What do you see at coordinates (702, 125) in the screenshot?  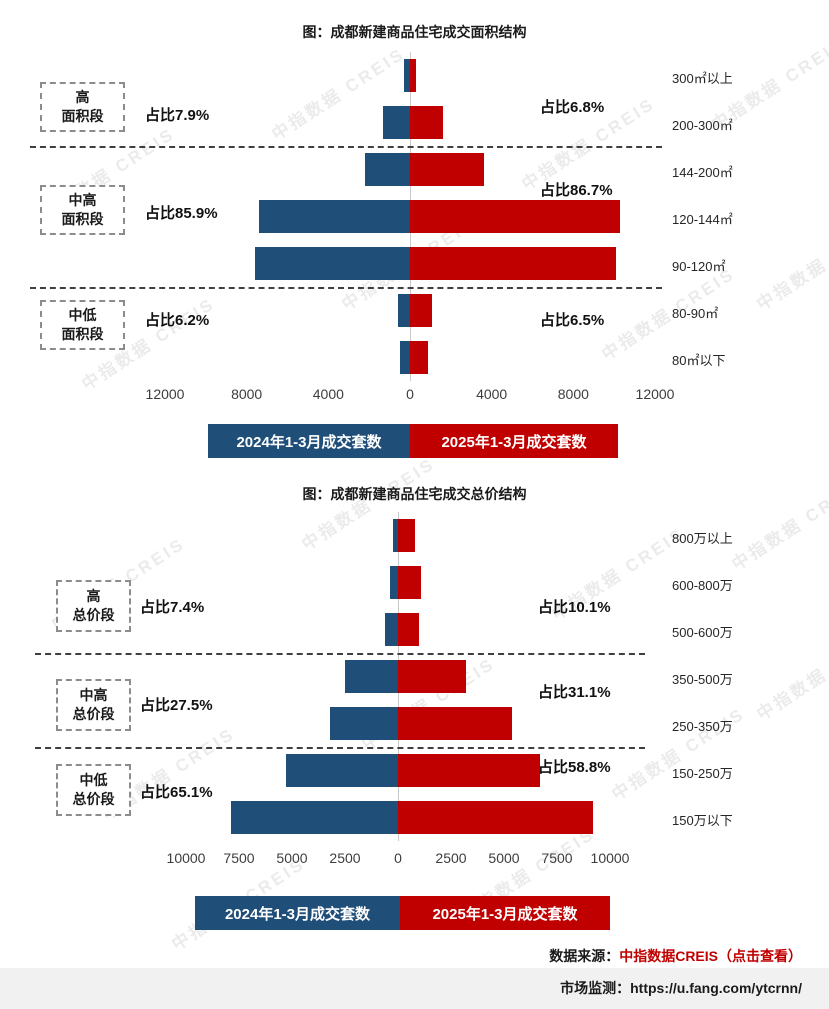 I see `category-label: 200-300㎡` at bounding box center [702, 125].